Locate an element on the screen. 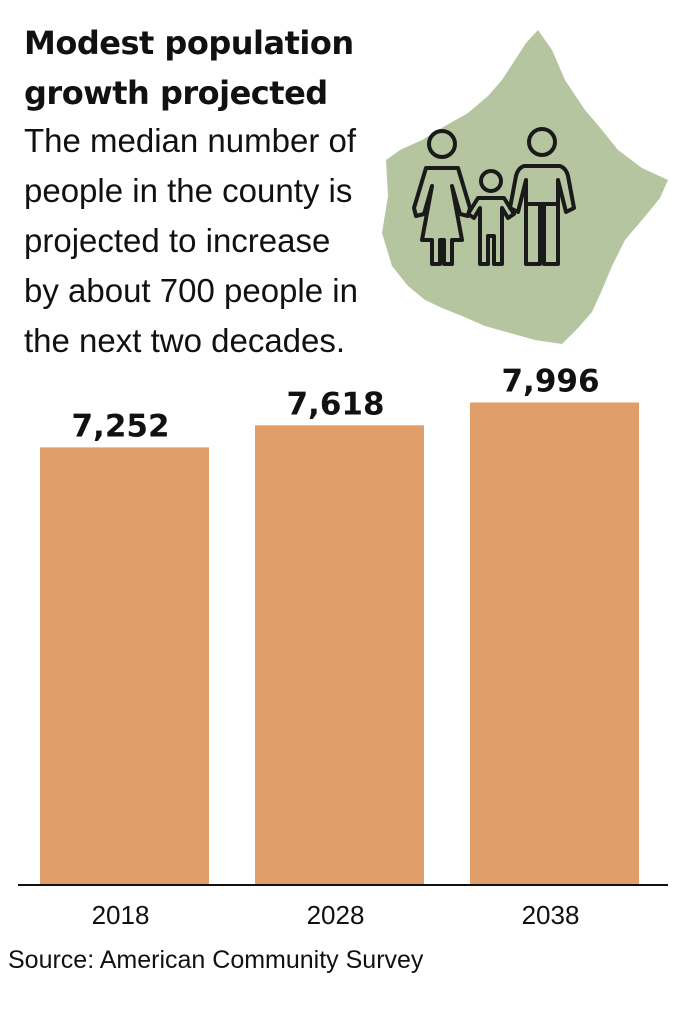  bar-value-label-2038: 7,996 is located at coordinates (550, 381).